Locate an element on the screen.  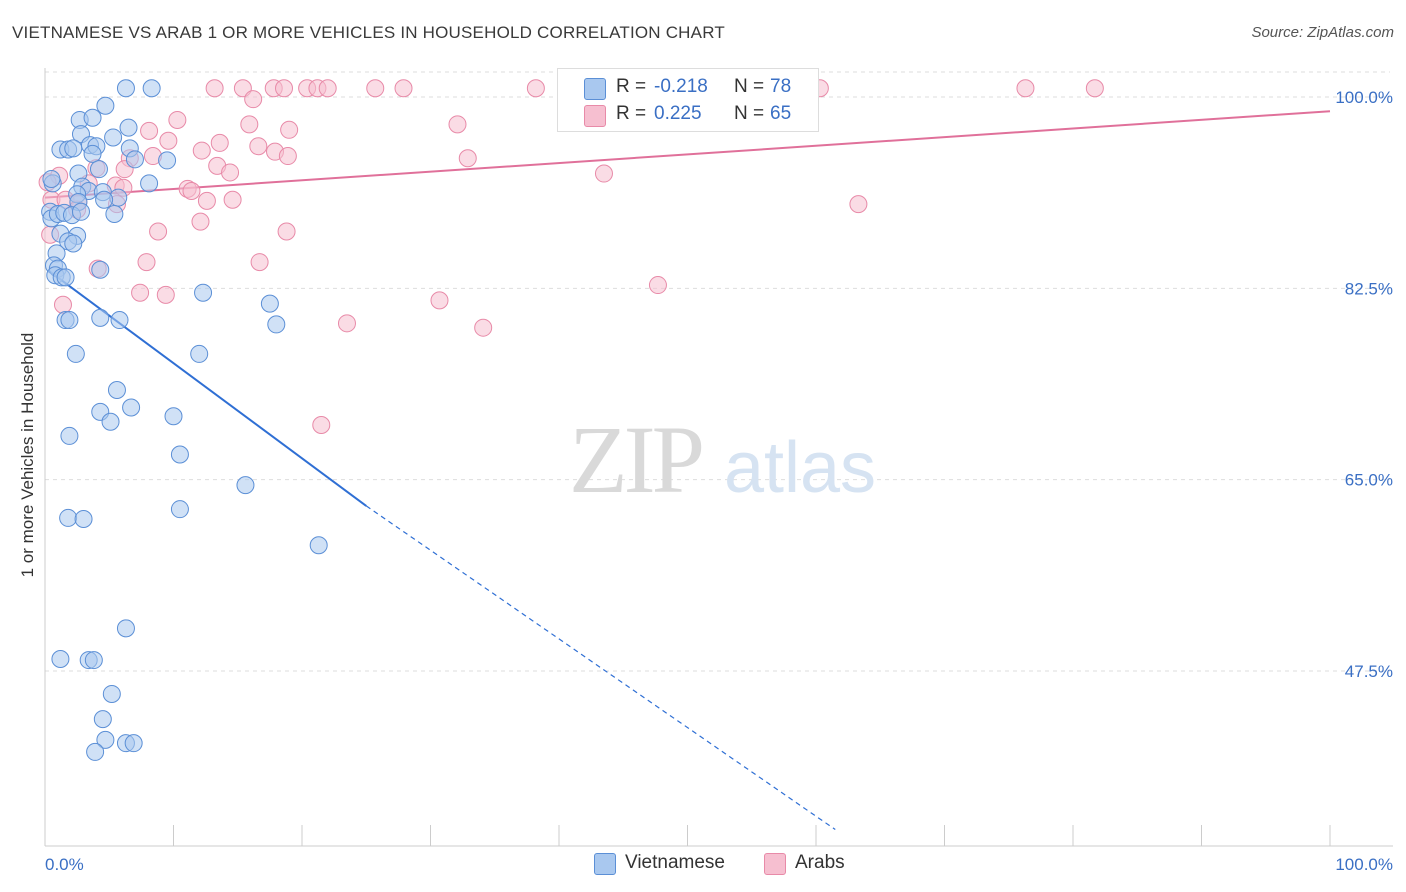
legend-swatch-arabs is located at coordinates (595, 116).